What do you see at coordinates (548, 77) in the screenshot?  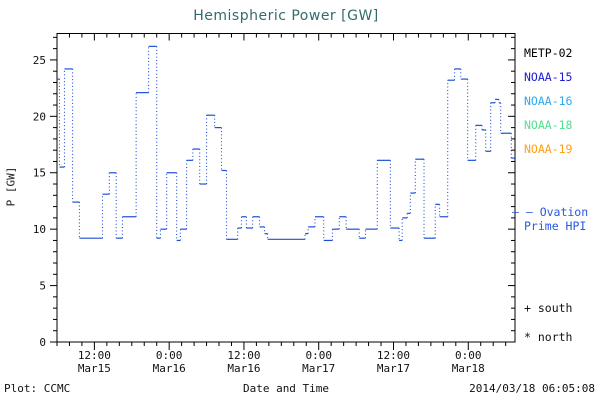 I see `legend-item-noaa15: NOAA-15` at bounding box center [548, 77].